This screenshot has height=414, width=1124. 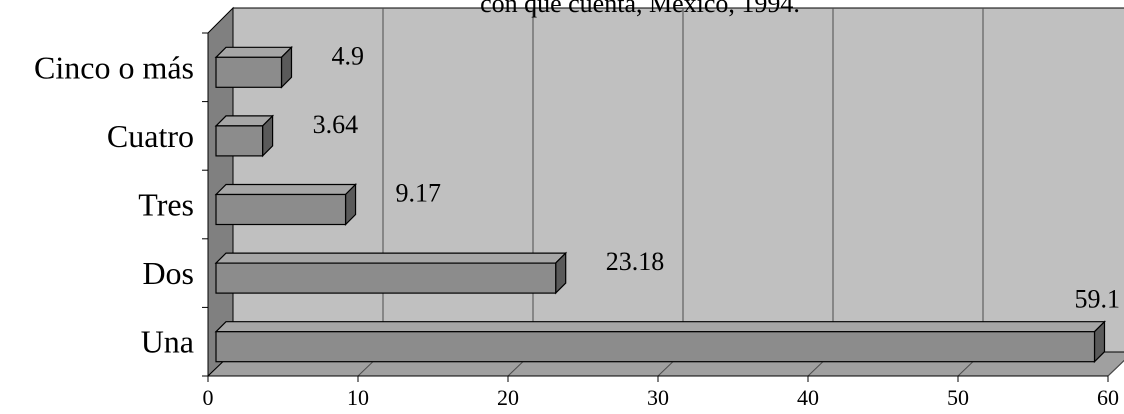 I want to click on data-label: 9.17, so click(x=419, y=193).